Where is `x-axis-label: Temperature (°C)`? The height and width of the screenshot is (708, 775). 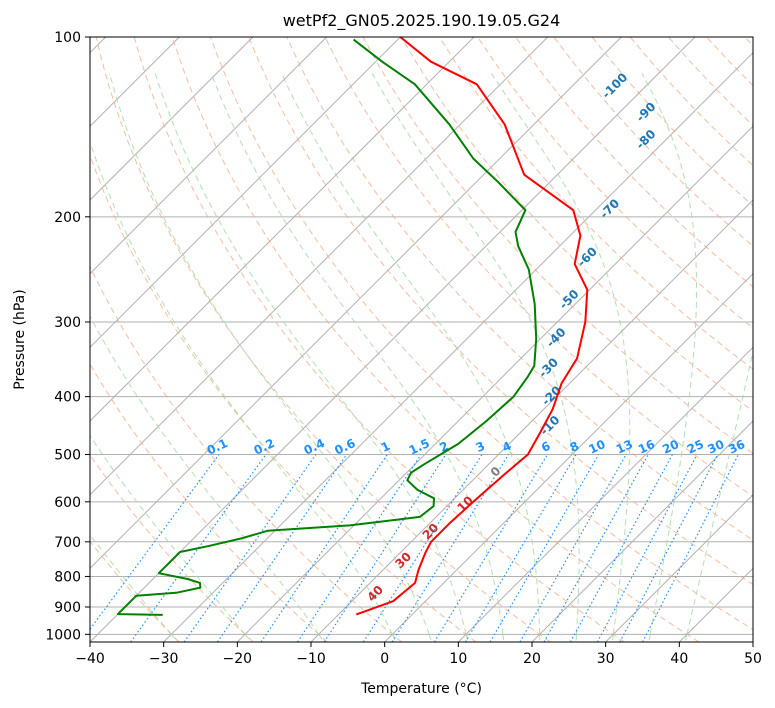
x-axis-label: Temperature (°C) is located at coordinates (421, 689).